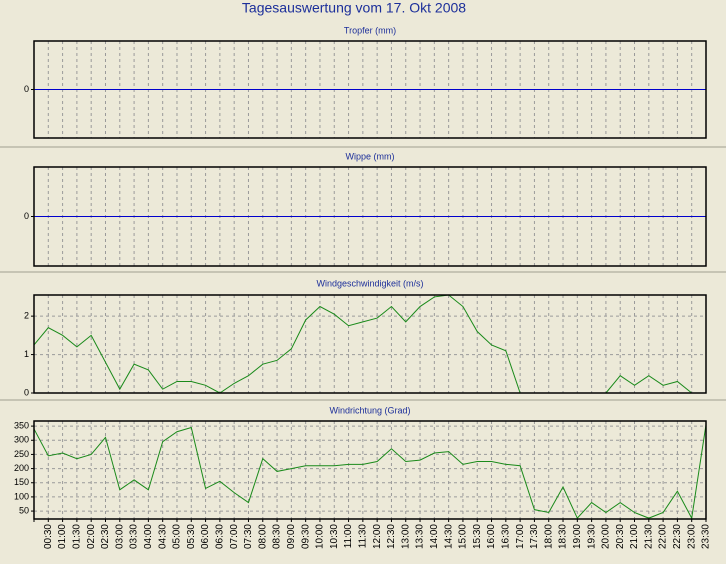 This screenshot has width=726, height=564. Describe the element at coordinates (505, 536) in the screenshot. I see `x-tick-label: 16:30` at that location.